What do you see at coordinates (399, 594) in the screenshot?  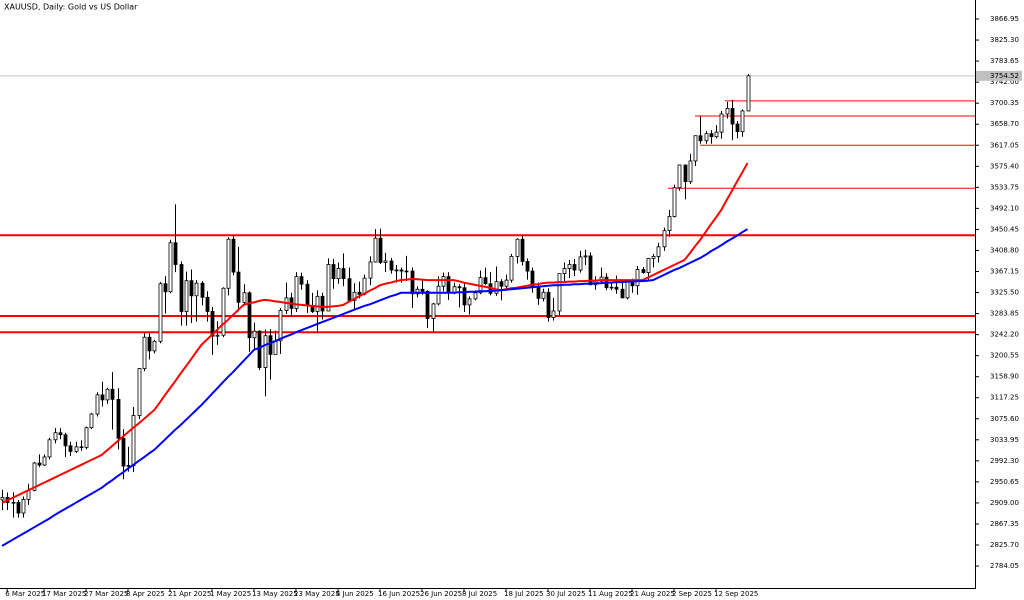 I see `x-tick-label: 16 Jun 2025` at bounding box center [399, 594].